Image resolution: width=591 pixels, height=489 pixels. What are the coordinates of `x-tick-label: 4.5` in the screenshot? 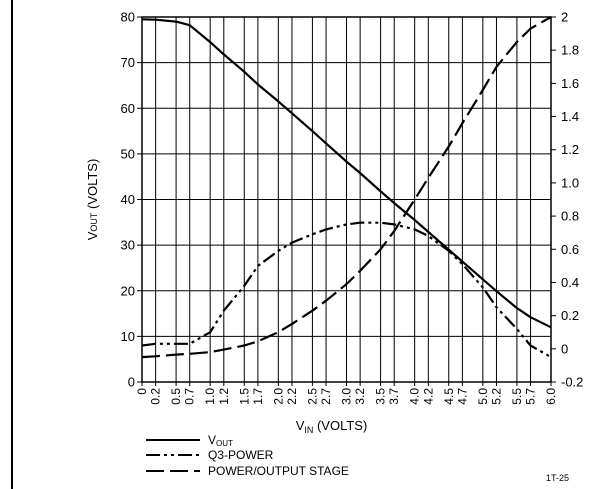 It's located at (449, 396).